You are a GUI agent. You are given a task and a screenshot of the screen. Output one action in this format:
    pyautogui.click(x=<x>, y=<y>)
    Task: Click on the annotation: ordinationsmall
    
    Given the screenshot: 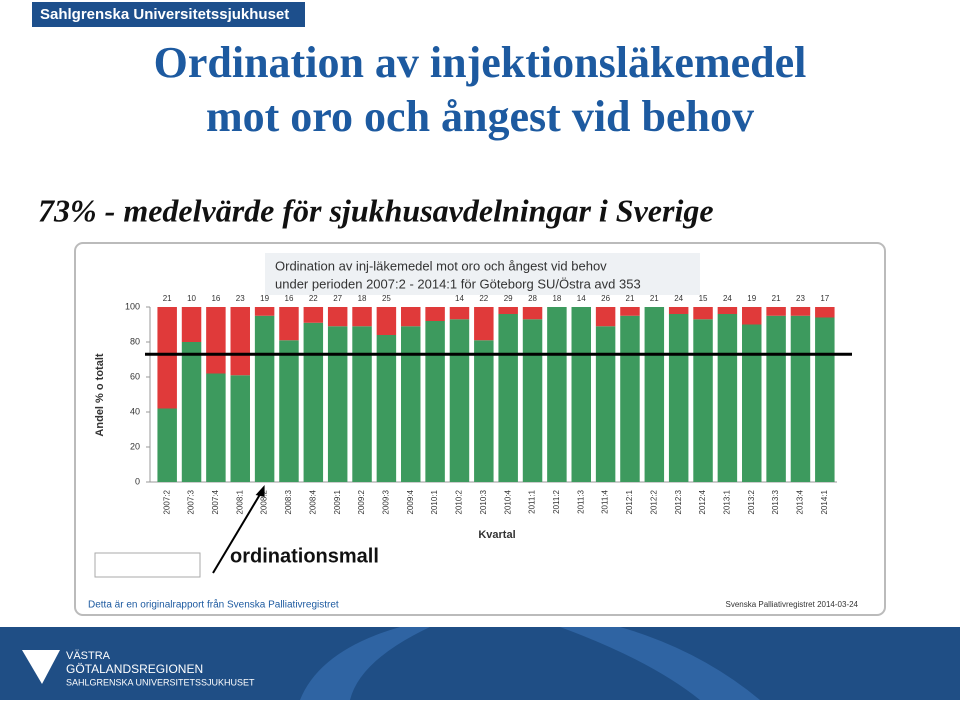 What is the action you would take?
    pyautogui.click(x=304, y=556)
    